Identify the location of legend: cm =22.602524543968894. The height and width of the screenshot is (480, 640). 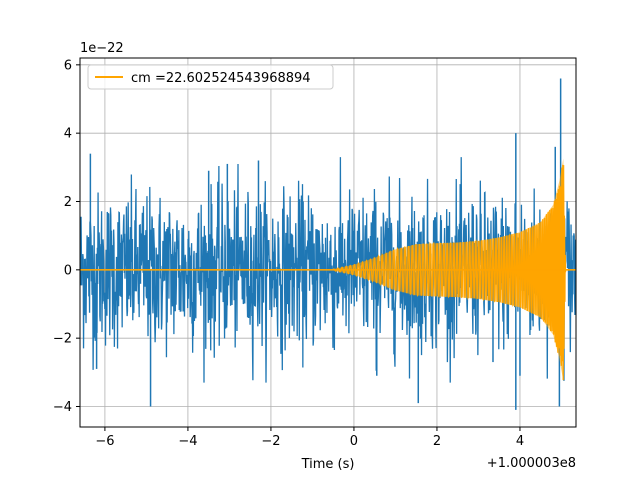
(210, 77).